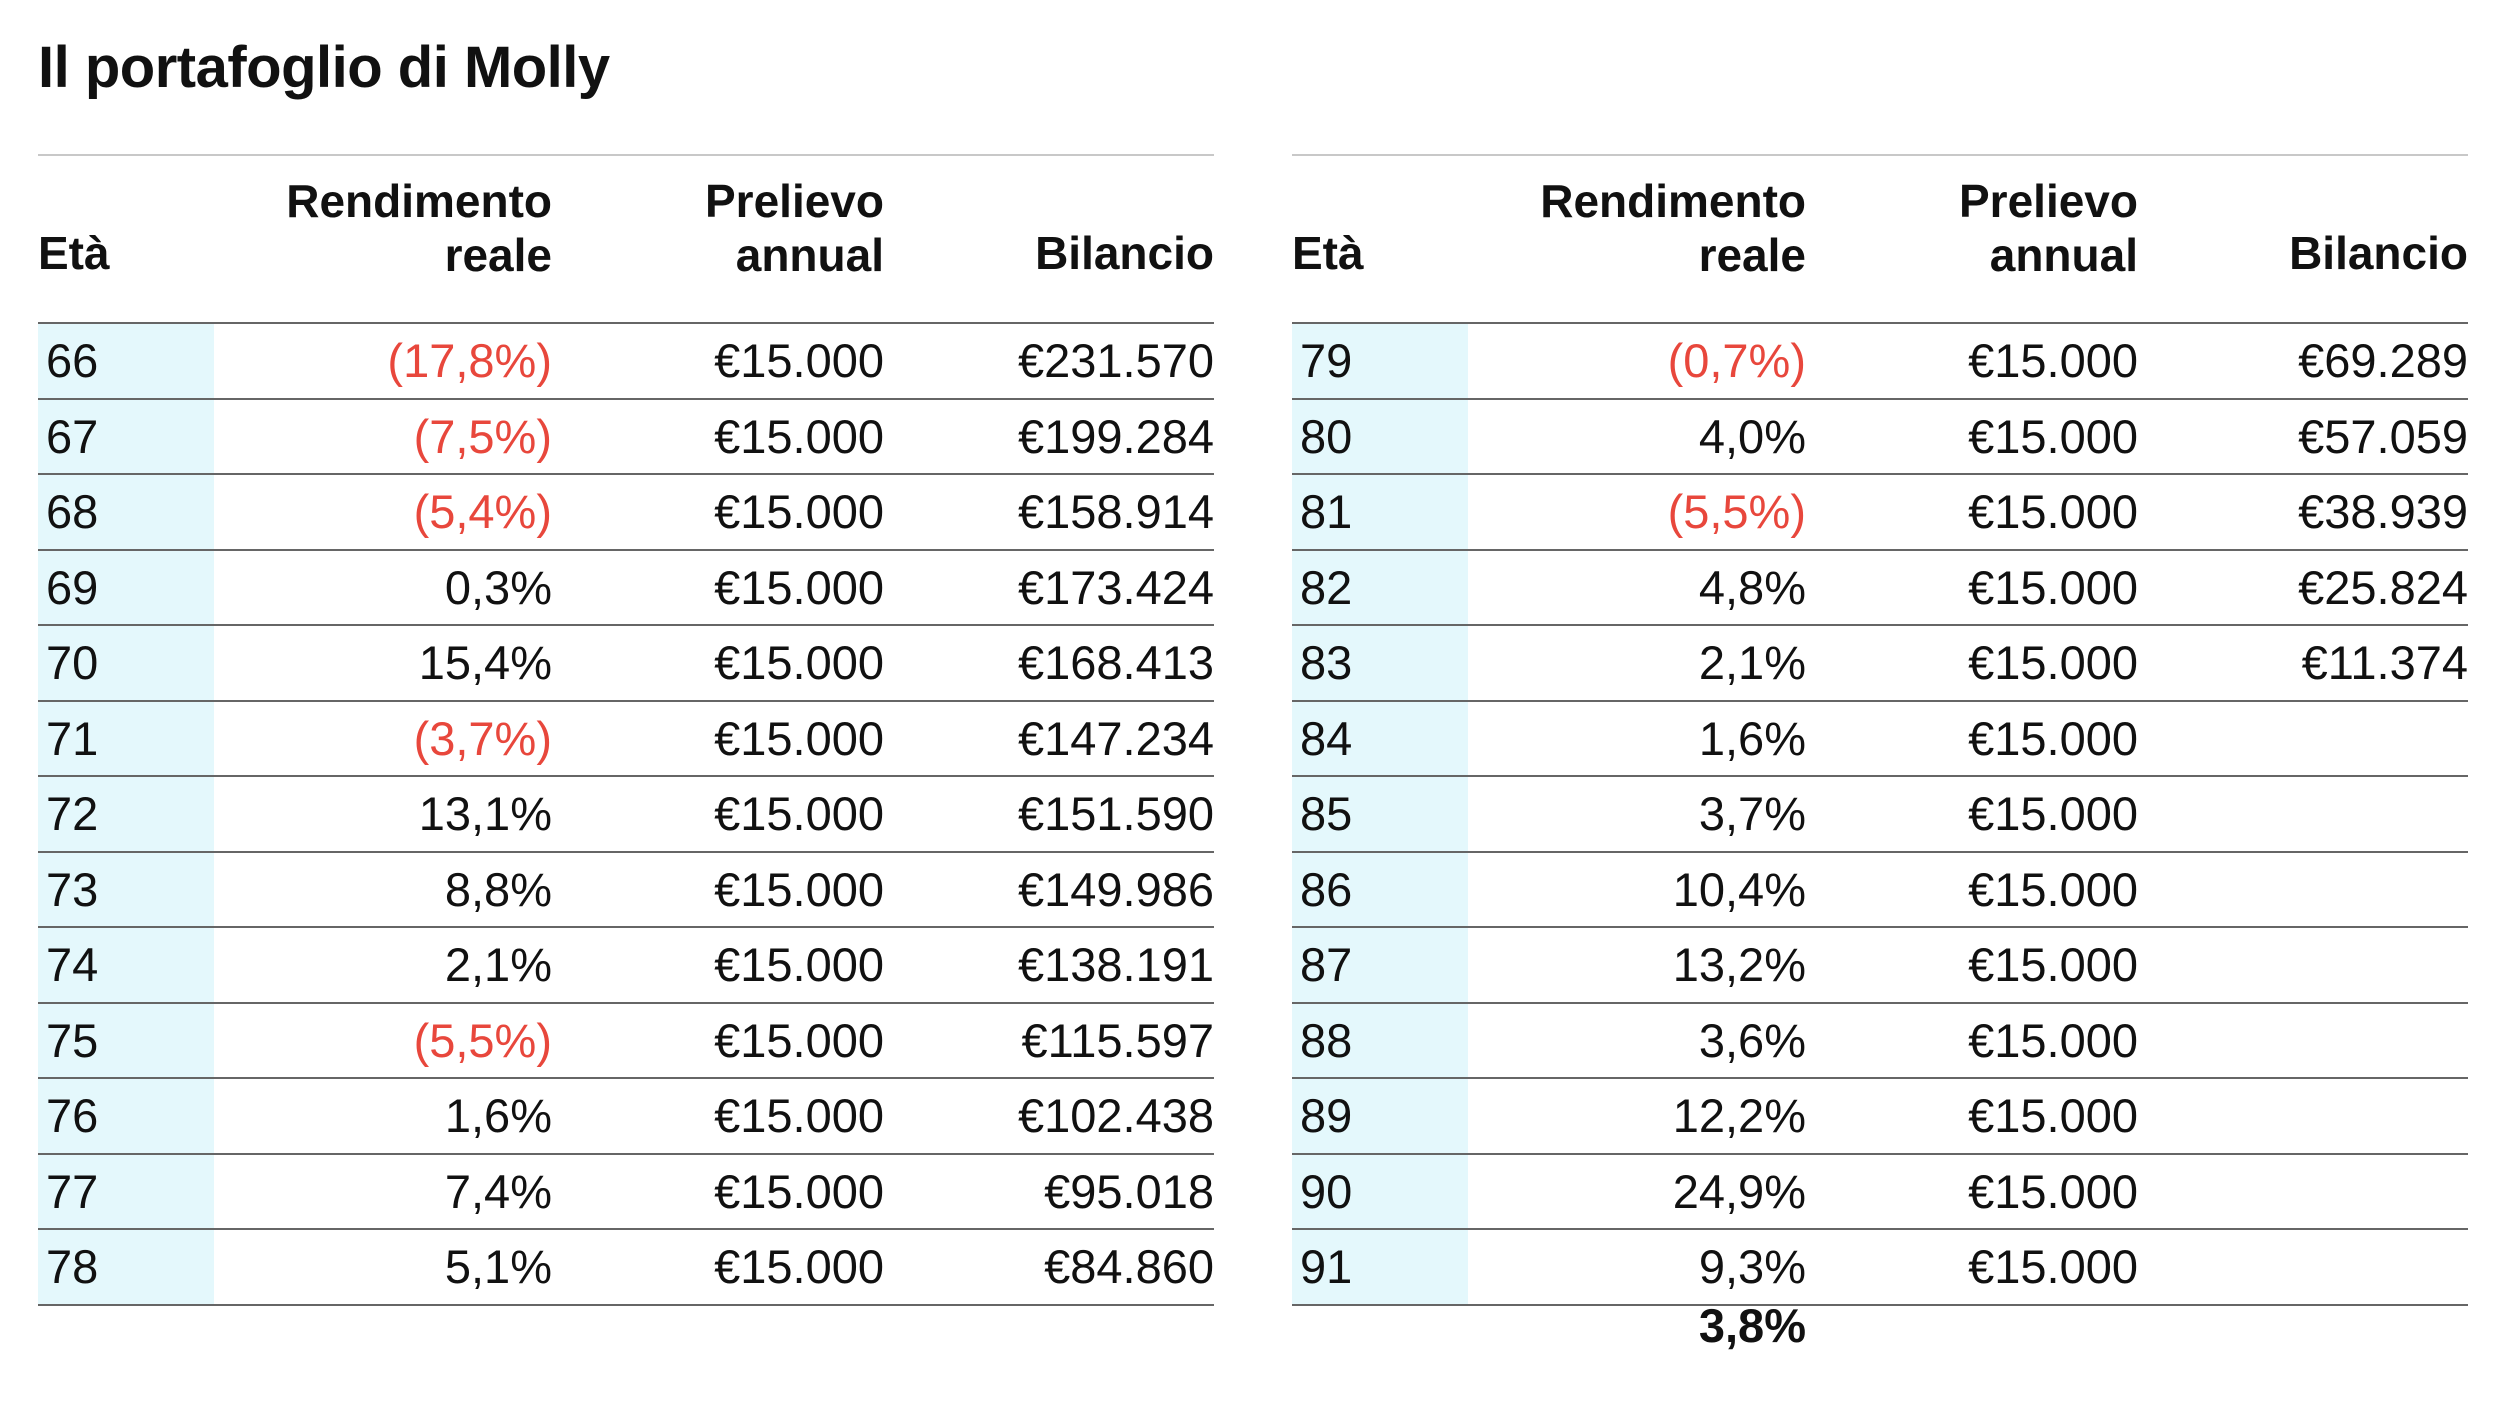 The width and height of the screenshot is (2496, 1404). Describe the element at coordinates (498, 1191) in the screenshot. I see `real-return-cell: 7,4%` at that location.